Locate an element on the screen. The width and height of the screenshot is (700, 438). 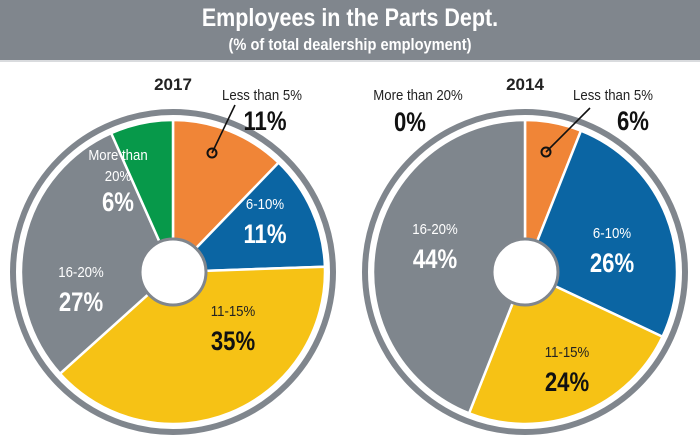
slice-value-16-20: 27% is located at coordinates (81, 303).